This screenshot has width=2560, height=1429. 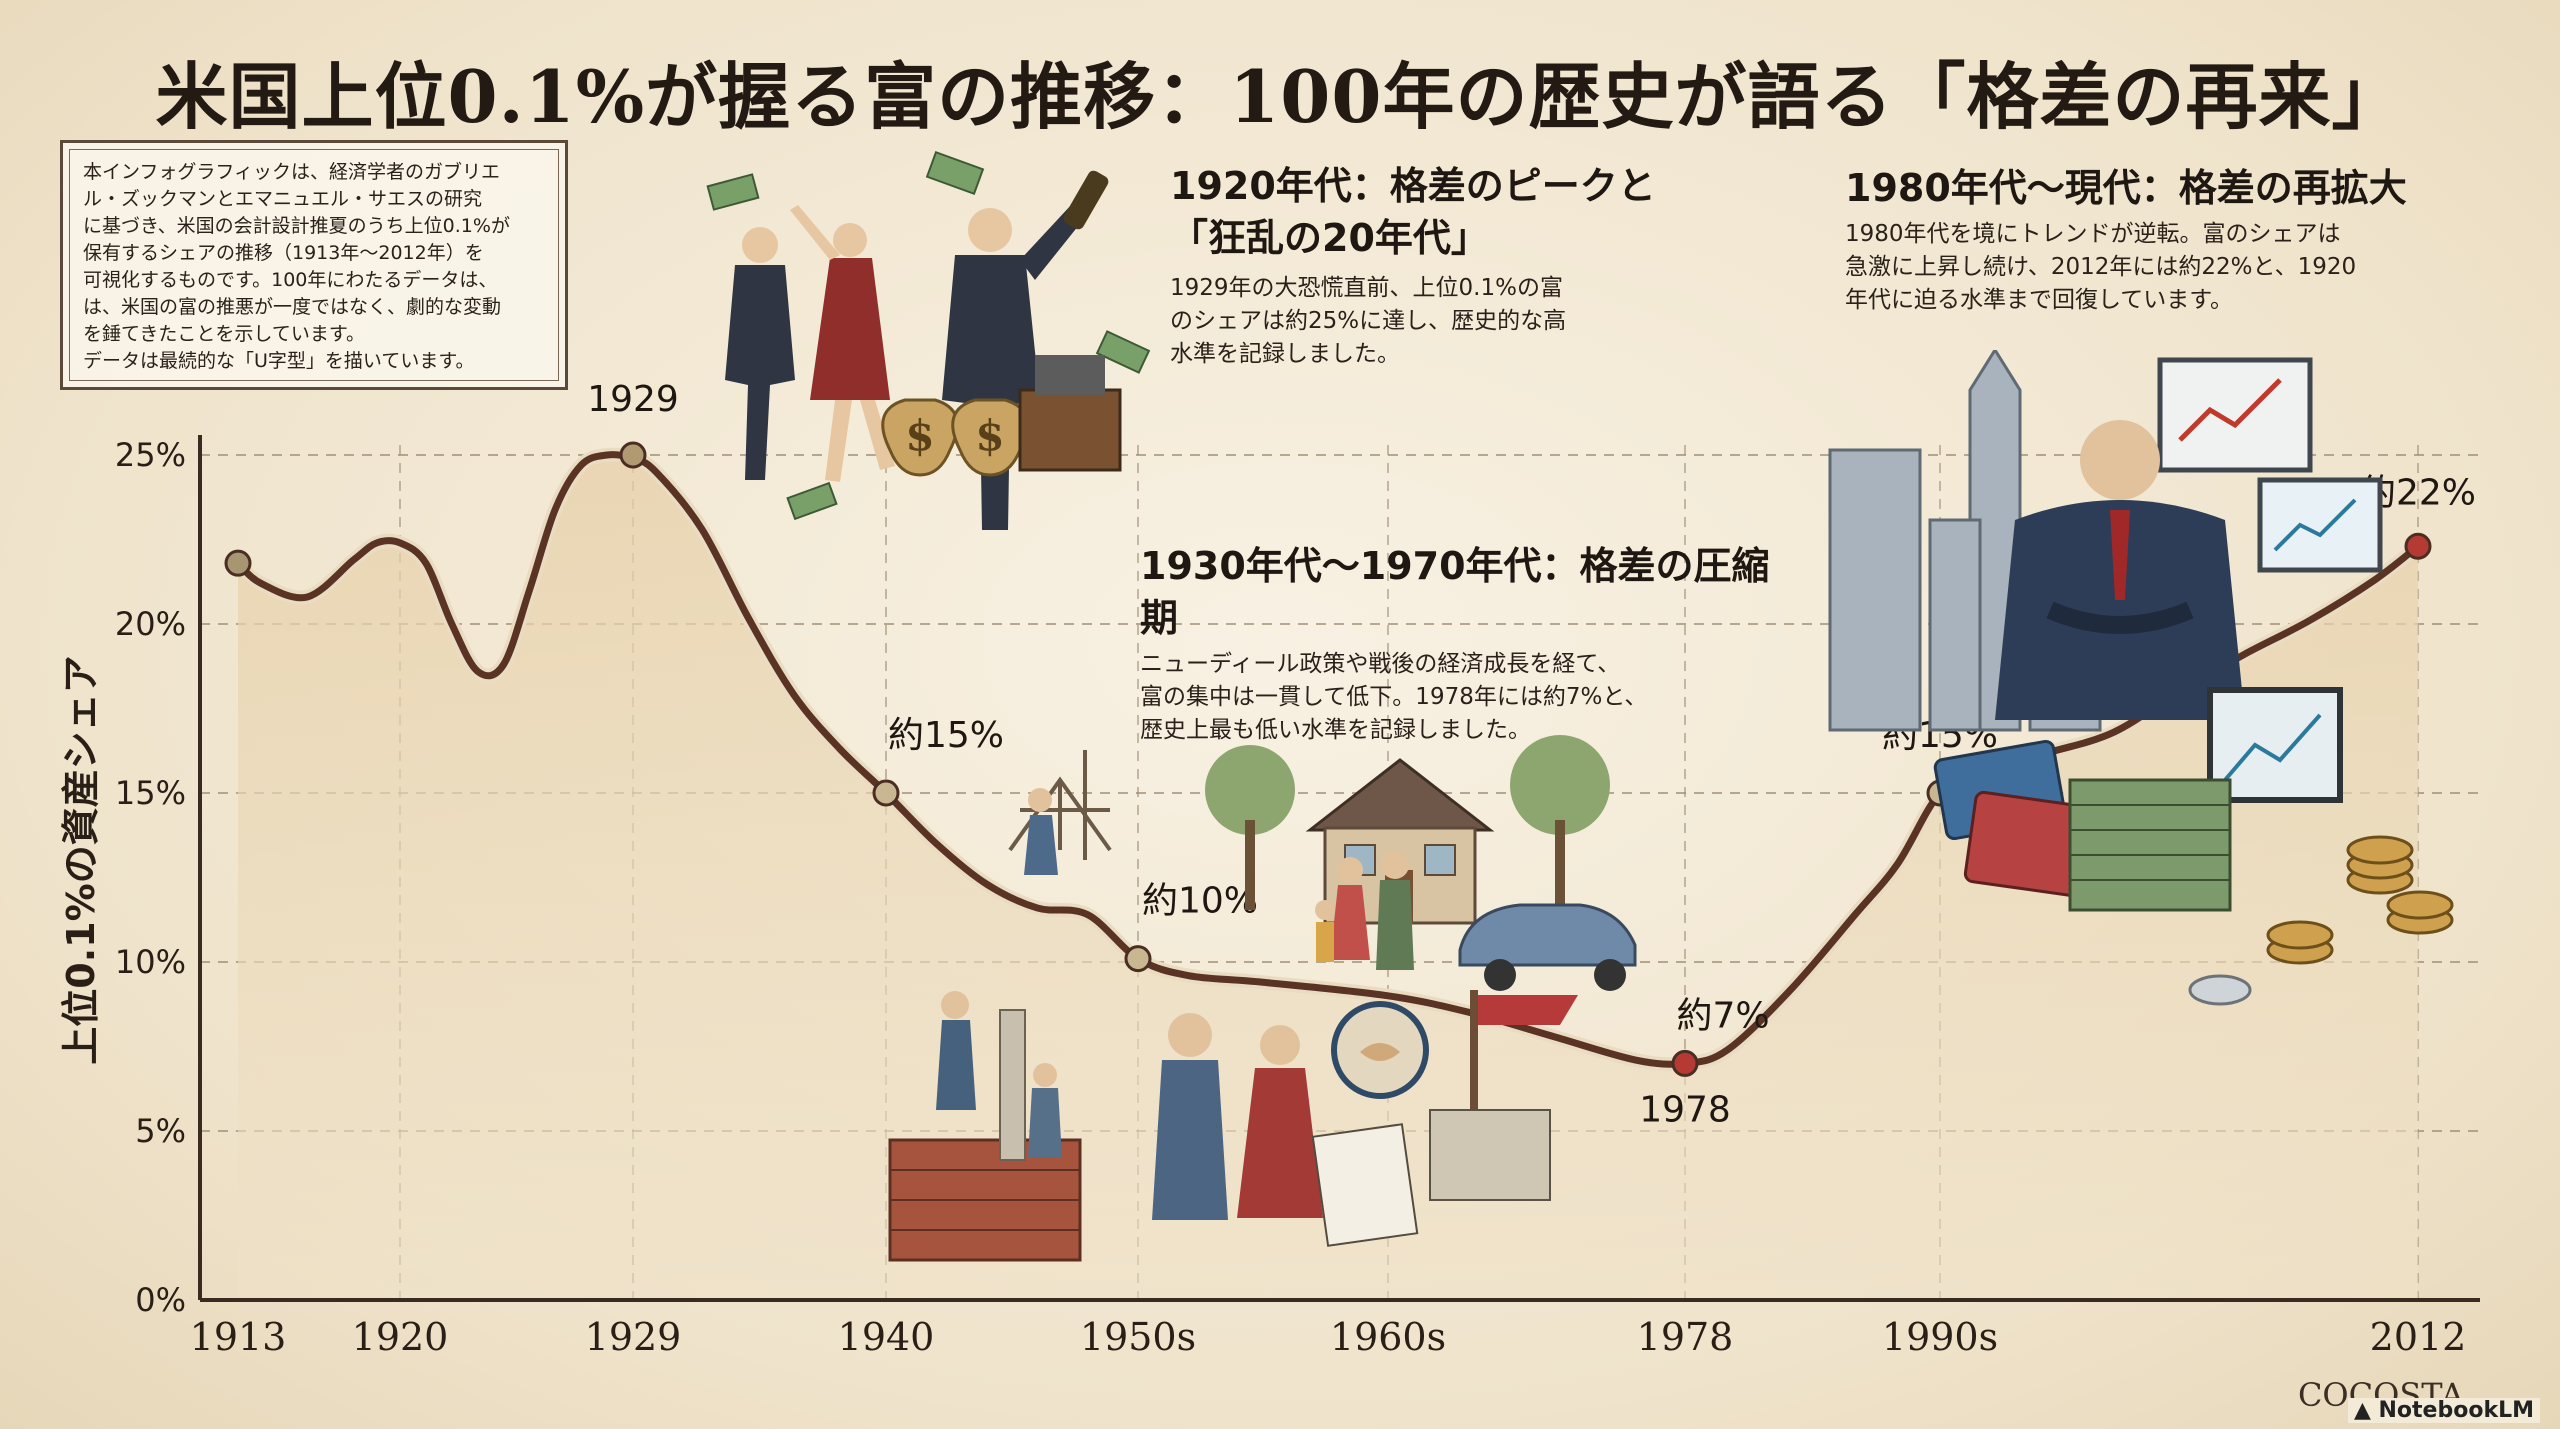 I want to click on roaring-twenties-illustration: $ $, so click(x=928, y=340).